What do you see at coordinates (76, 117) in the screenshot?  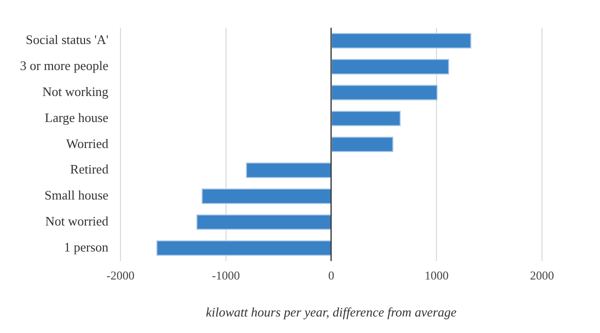 I see `y-tick-label: Large house` at bounding box center [76, 117].